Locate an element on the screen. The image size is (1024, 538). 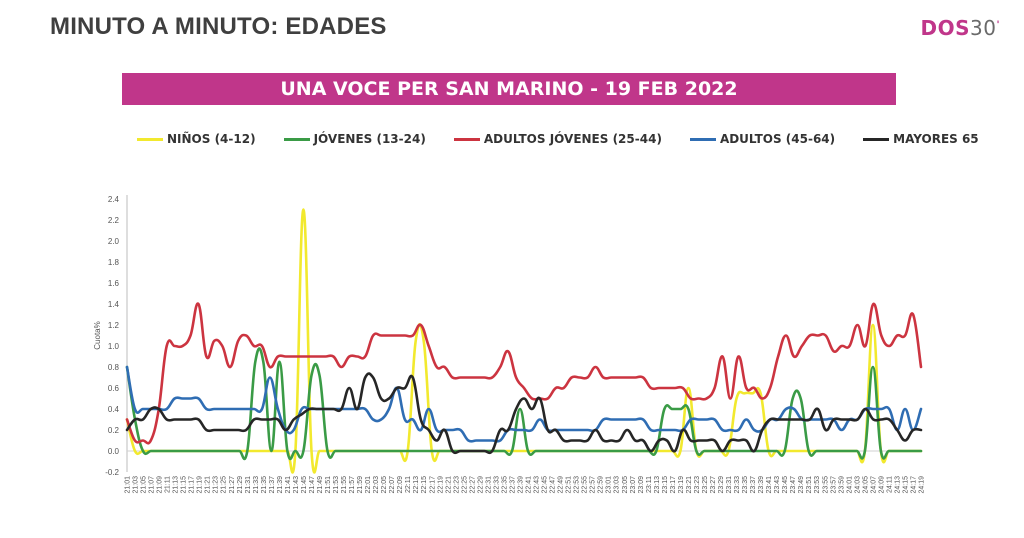
y-tick-label: 0.8 is located at coordinates (114, 367).